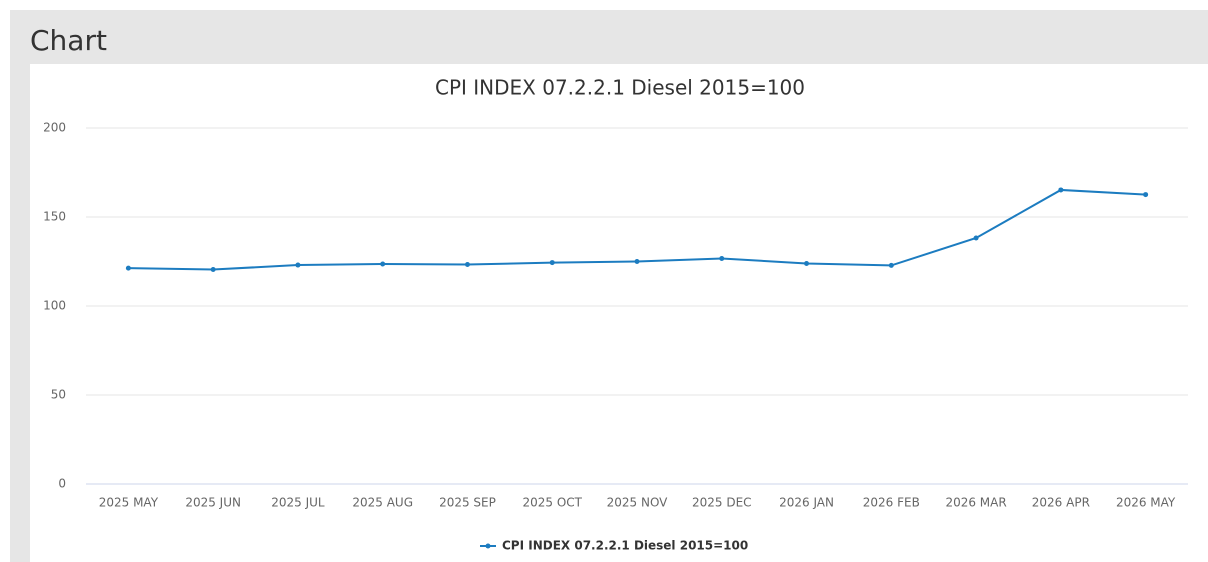 Image resolution: width=1208 pixels, height=562 pixels. I want to click on y-tick-label: 100, so click(54, 306).